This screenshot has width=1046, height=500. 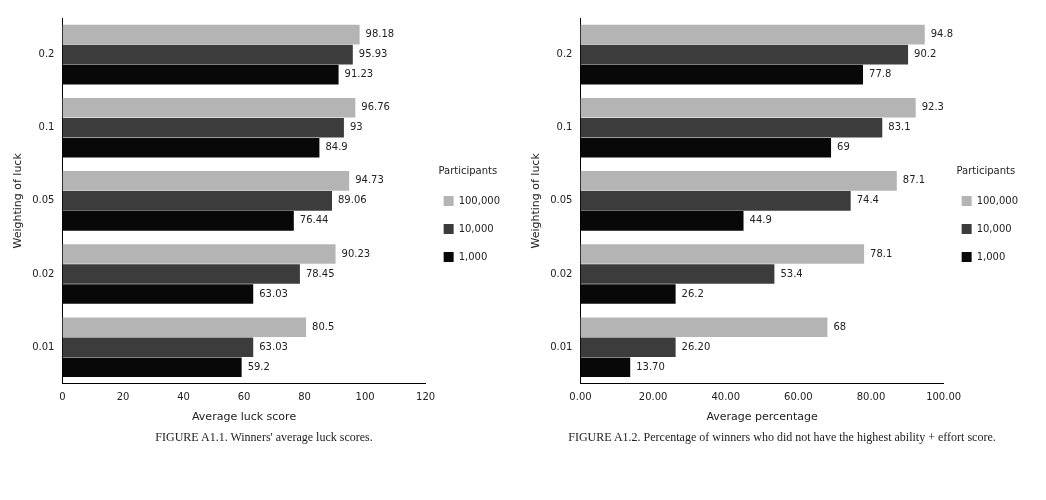 I want to click on data-label: 95.93, so click(x=373, y=54).